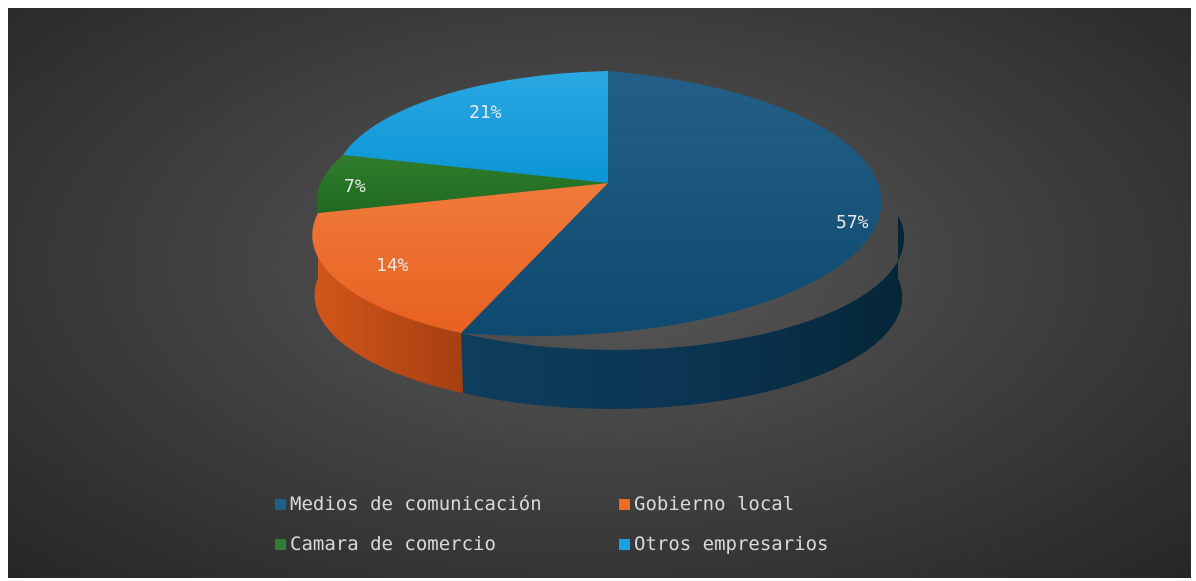 This screenshot has width=1196, height=581. Describe the element at coordinates (280, 544) in the screenshot. I see `legend-swatch-camara` at that location.